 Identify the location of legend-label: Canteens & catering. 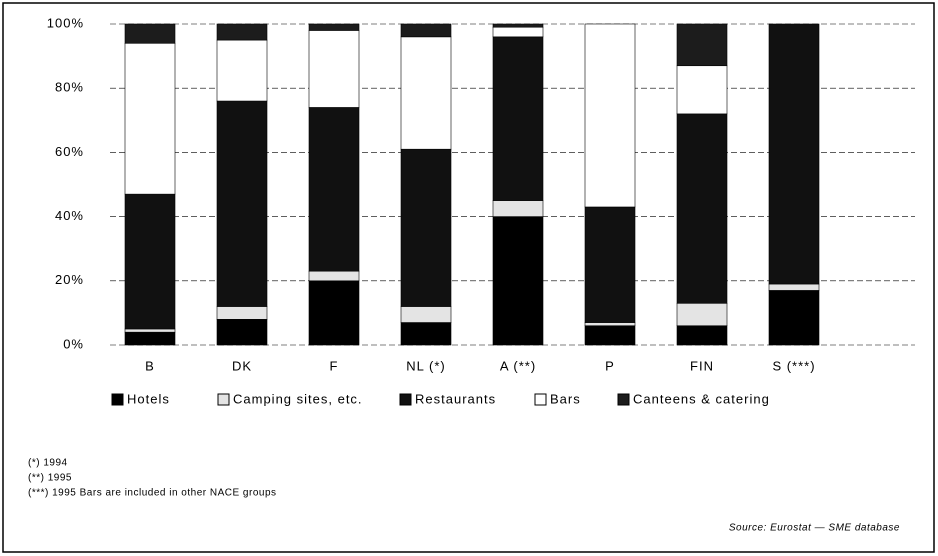
(701, 398).